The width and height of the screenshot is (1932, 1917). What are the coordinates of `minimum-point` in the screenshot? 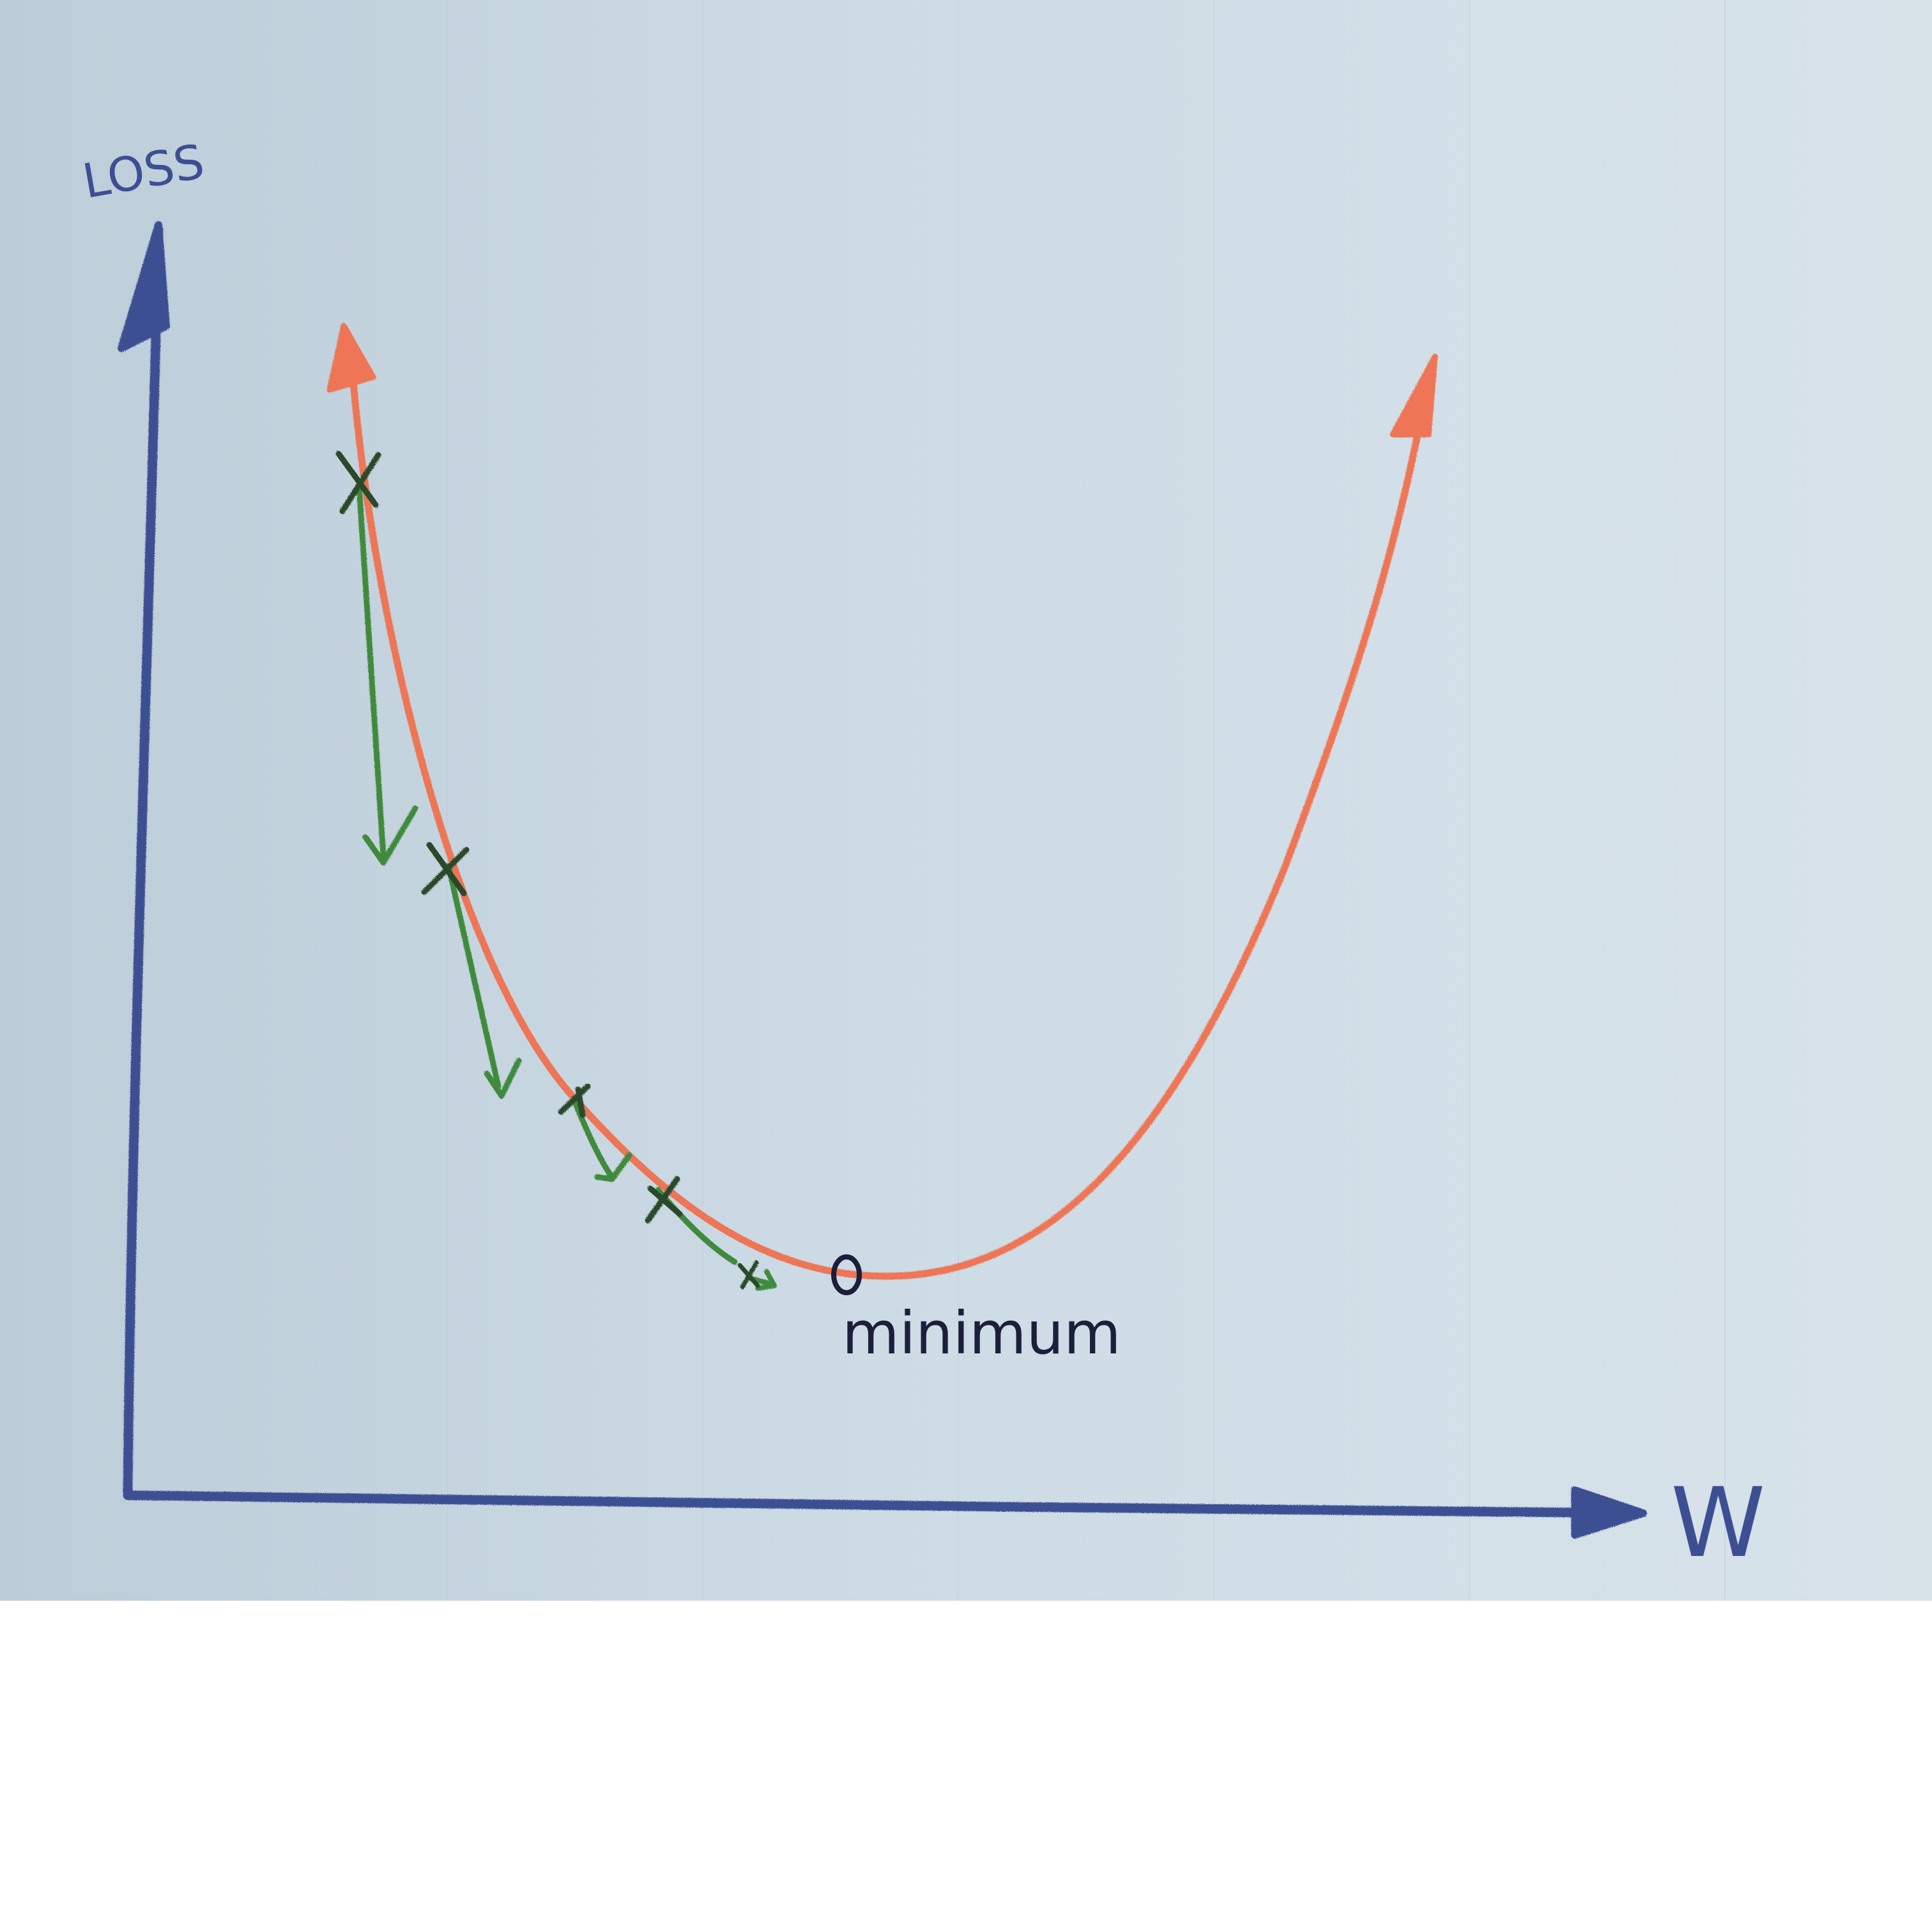 It's located at (846, 1274).